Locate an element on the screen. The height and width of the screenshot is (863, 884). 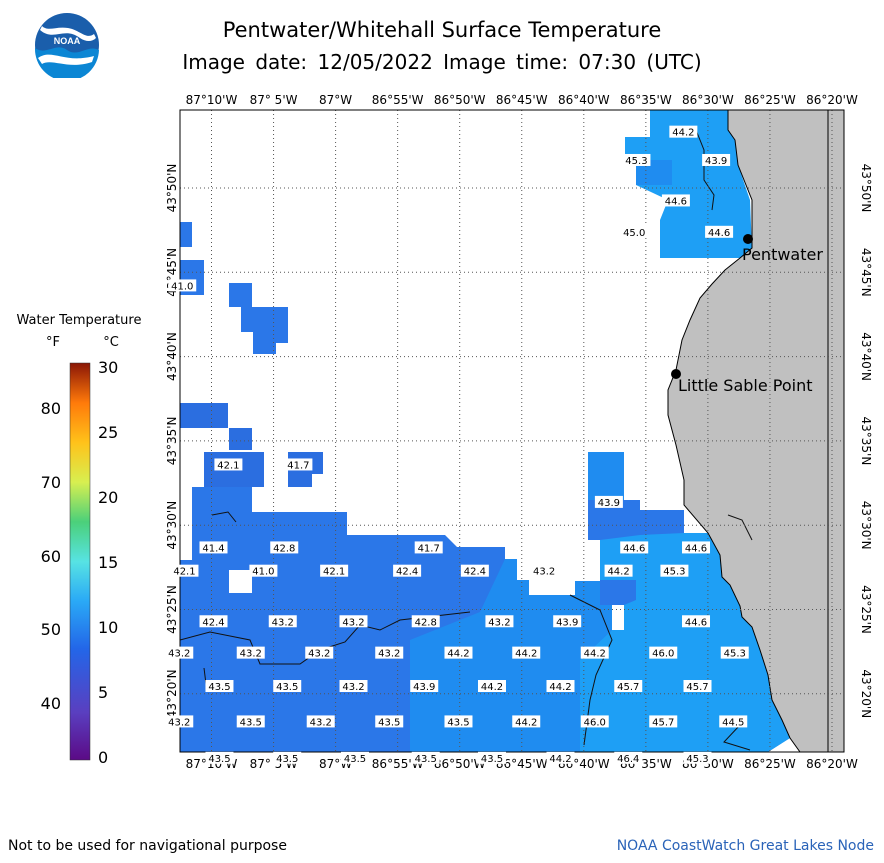
temperature-value: 42.1 is located at coordinates (334, 572).